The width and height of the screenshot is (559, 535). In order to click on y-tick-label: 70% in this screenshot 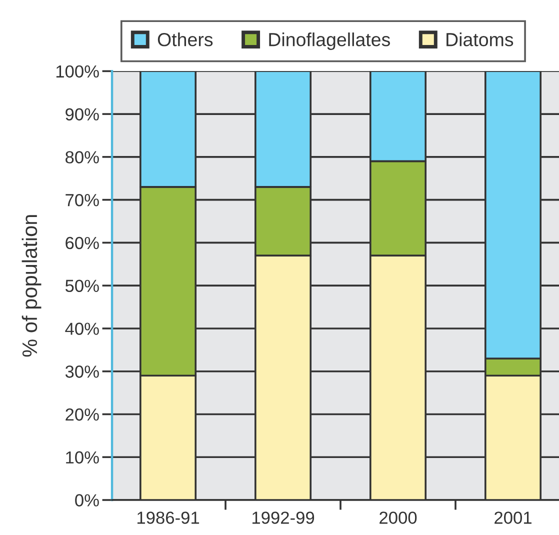, I will do `click(82, 200)`.